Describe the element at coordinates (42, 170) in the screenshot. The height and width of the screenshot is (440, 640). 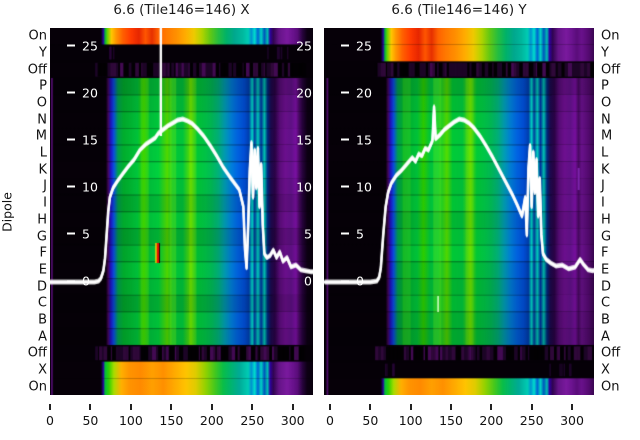
I see `dipole-label-left: K` at that location.